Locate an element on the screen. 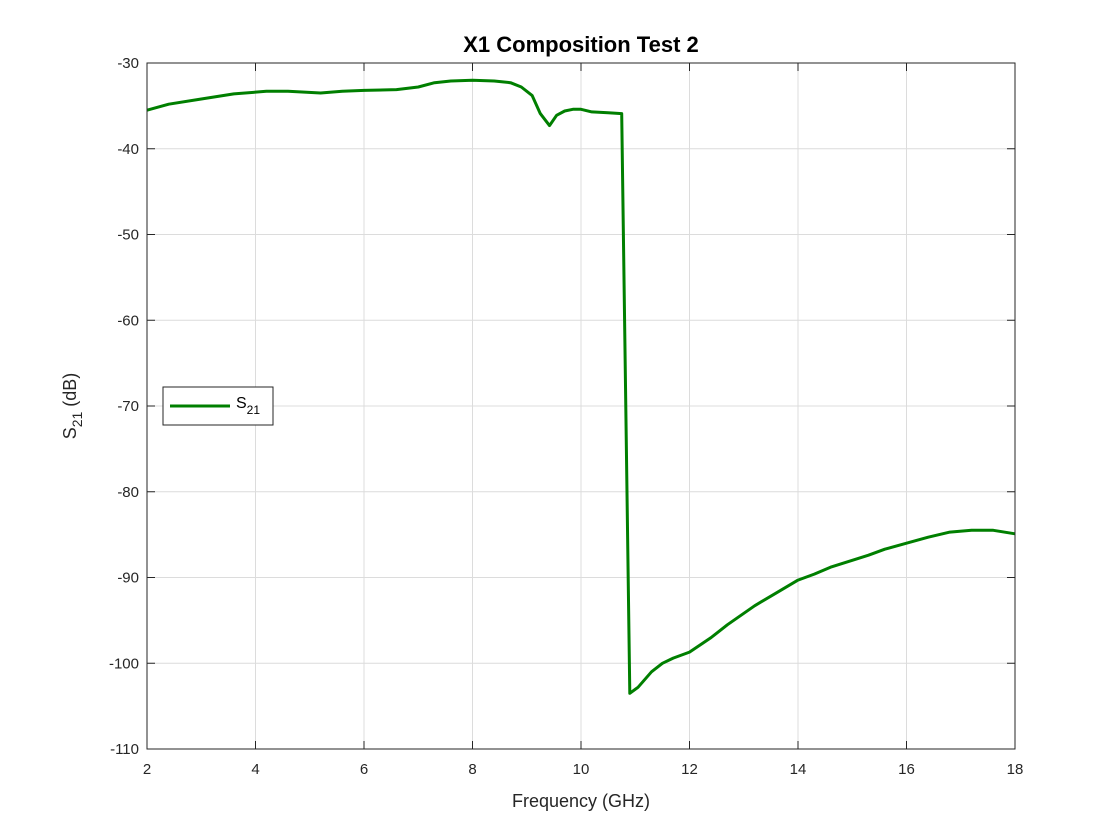 Image resolution: width=1120 pixels, height=840 pixels. y-tick-label: -100 is located at coordinates (124, 663).